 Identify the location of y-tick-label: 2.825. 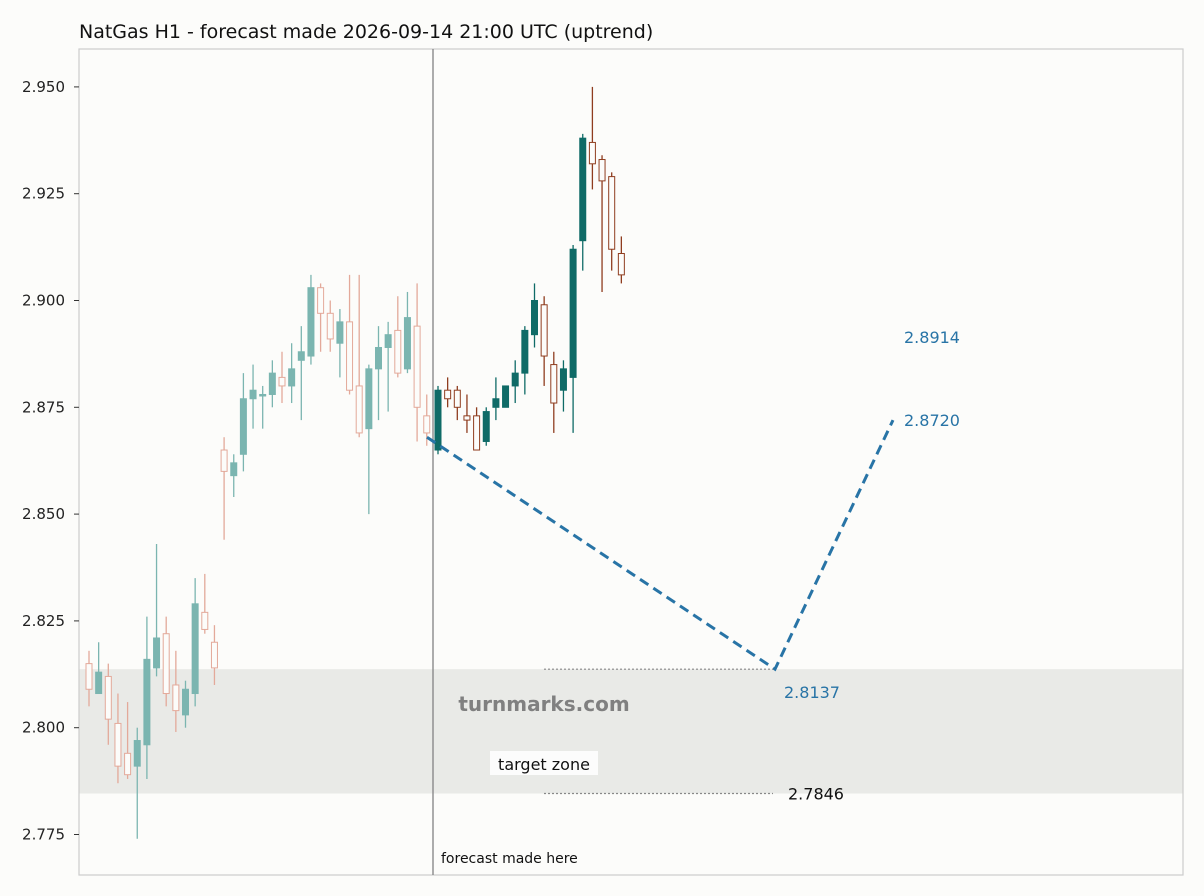
(43, 621).